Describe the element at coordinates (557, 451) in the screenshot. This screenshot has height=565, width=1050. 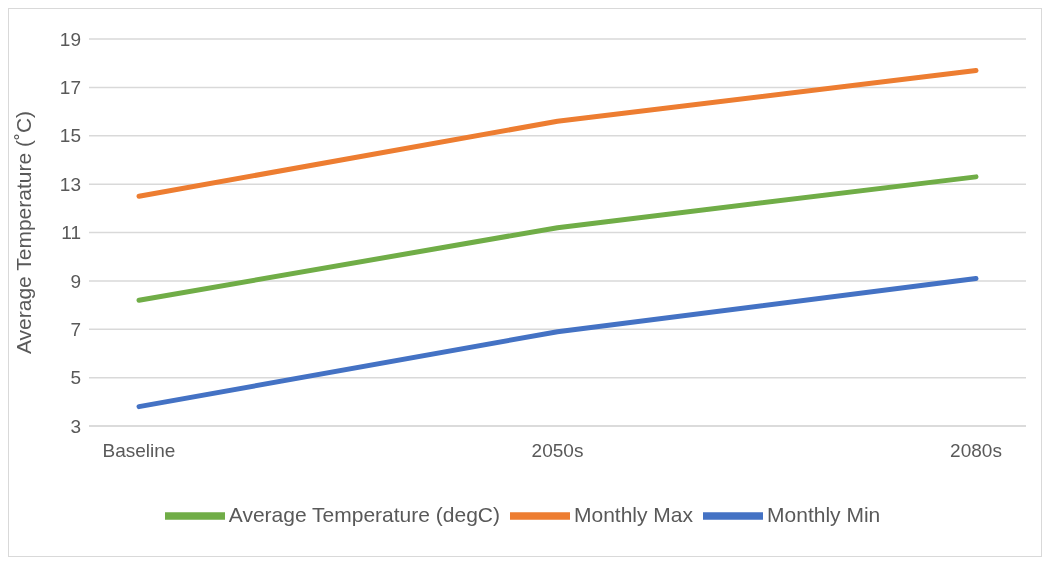
I see `x-tick-label: 2050s` at that location.